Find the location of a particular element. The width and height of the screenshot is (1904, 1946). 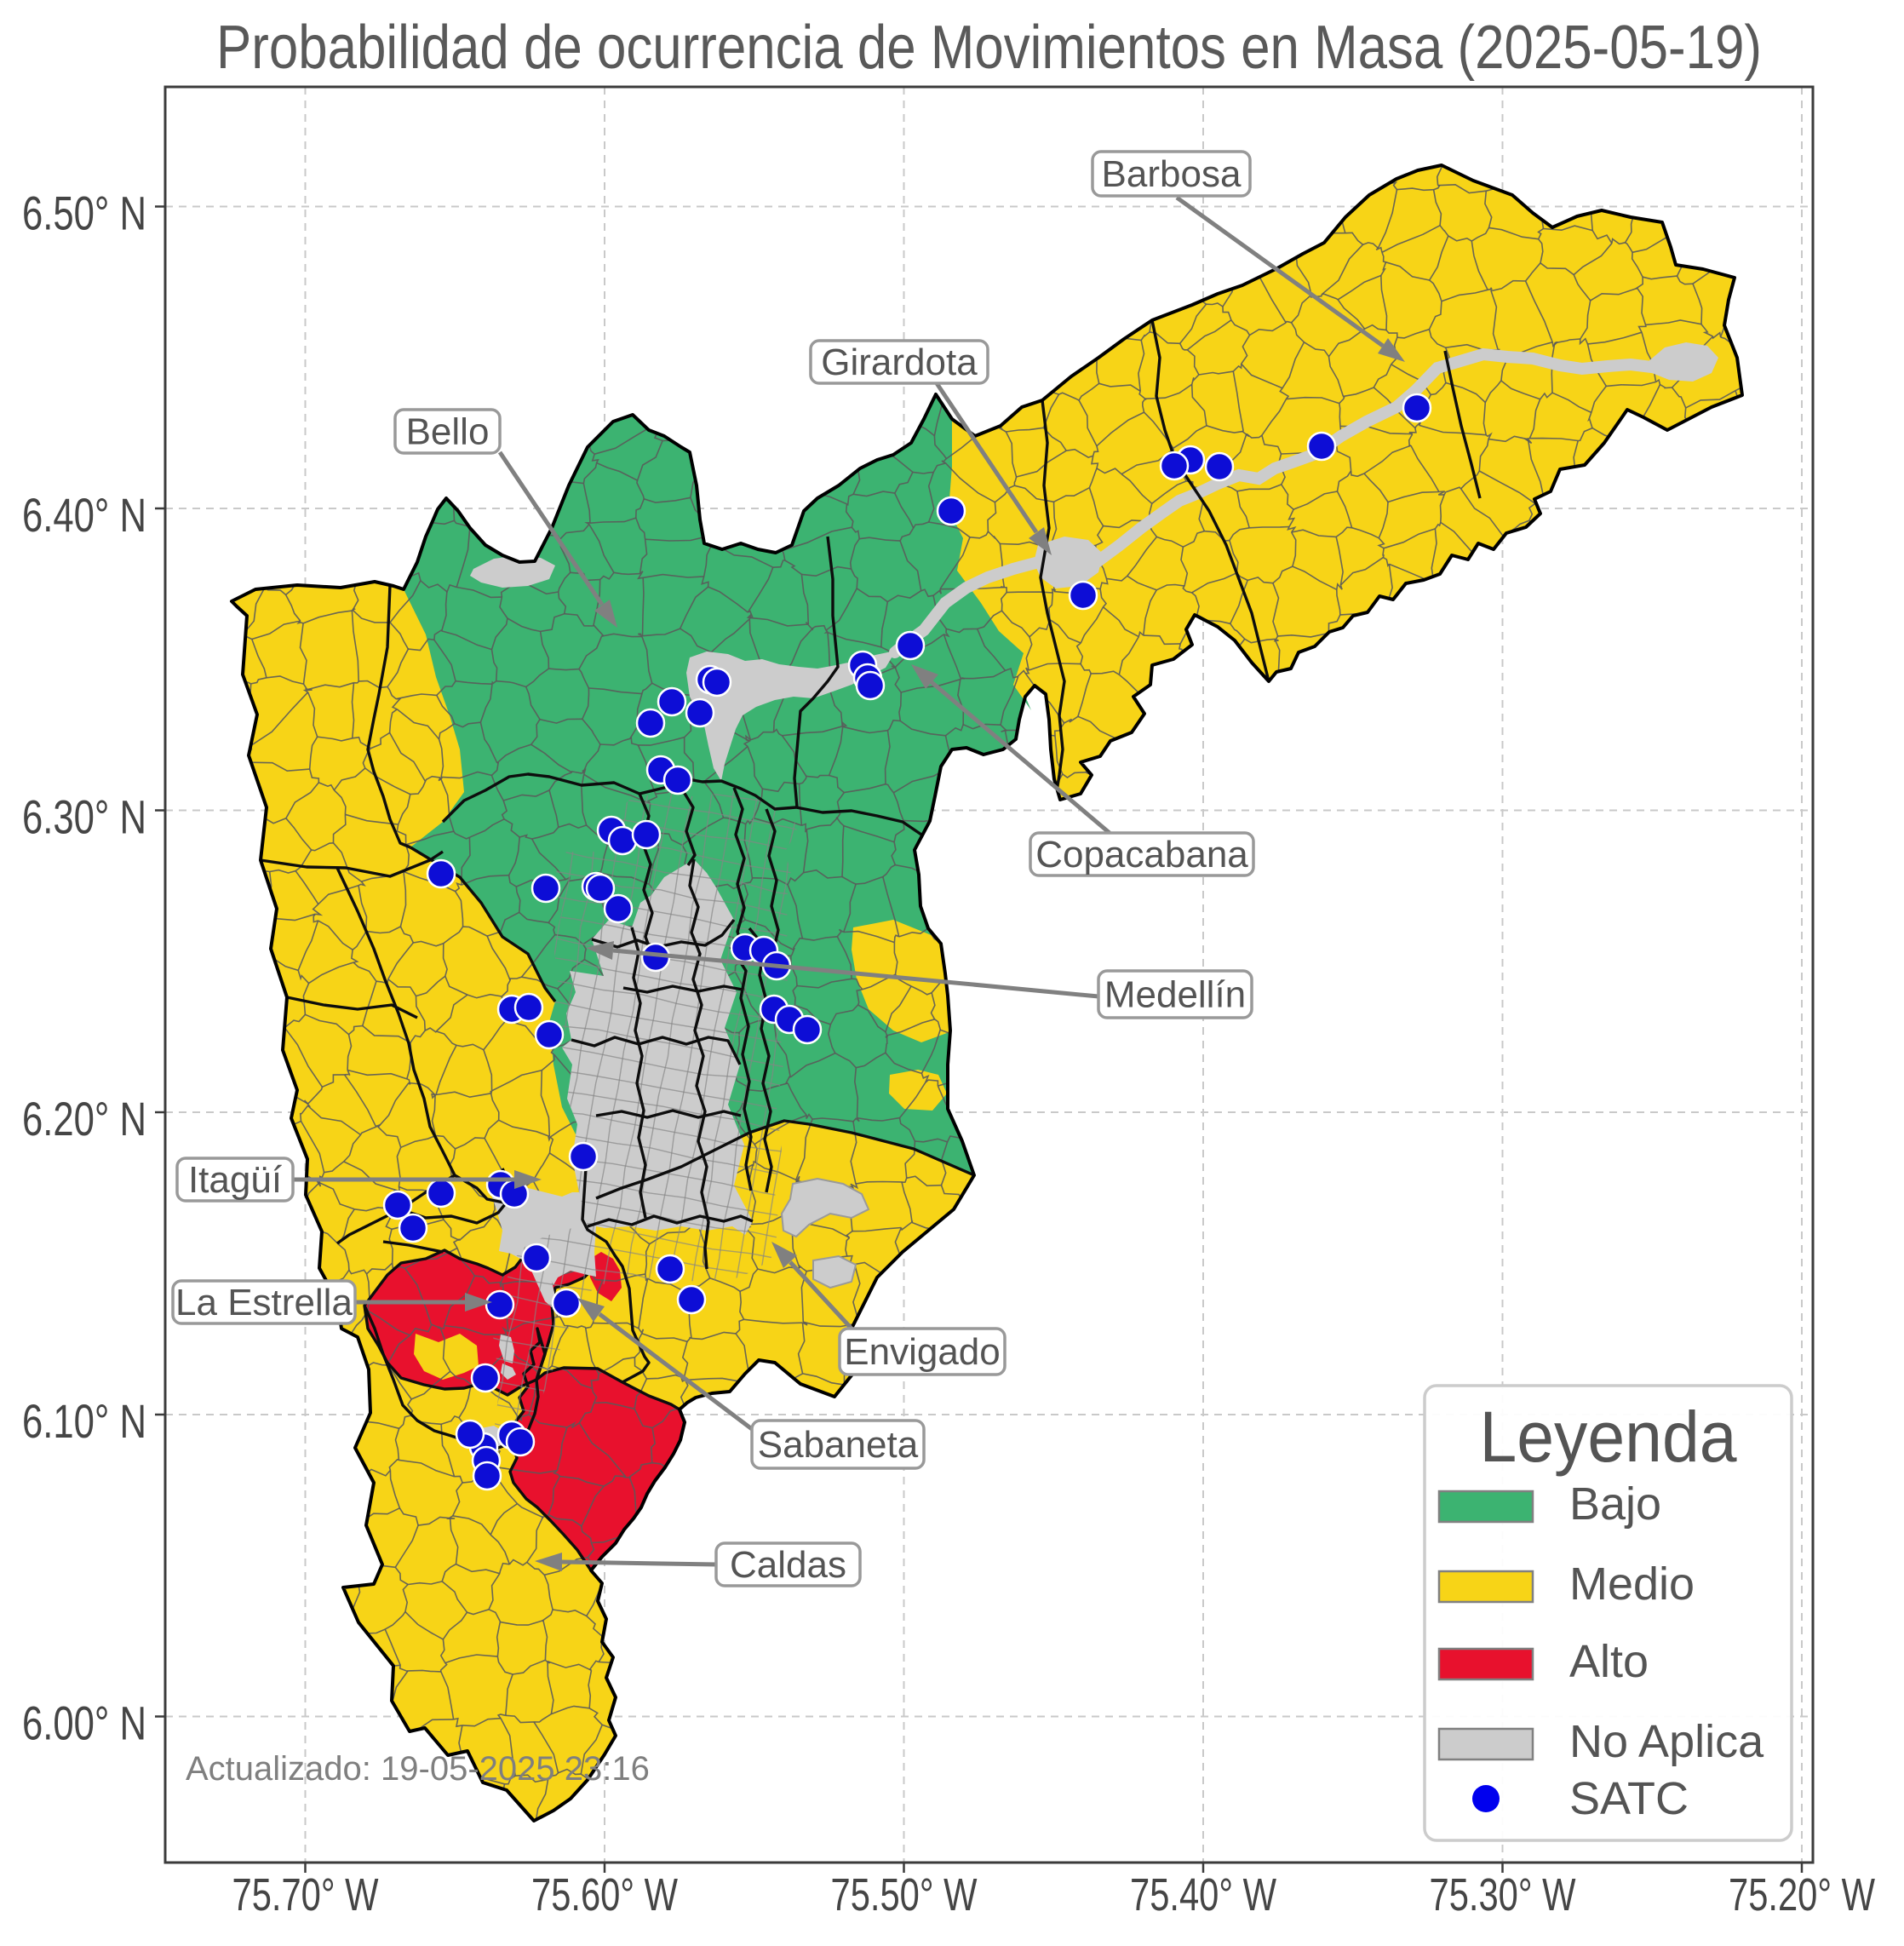

svg-text: 75.50° W is located at coordinates (905, 1894).